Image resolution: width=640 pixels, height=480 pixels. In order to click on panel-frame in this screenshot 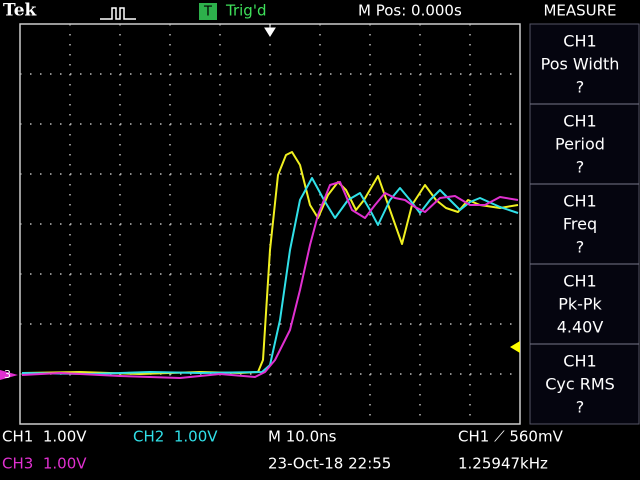, I will do `click(584, 224)`.